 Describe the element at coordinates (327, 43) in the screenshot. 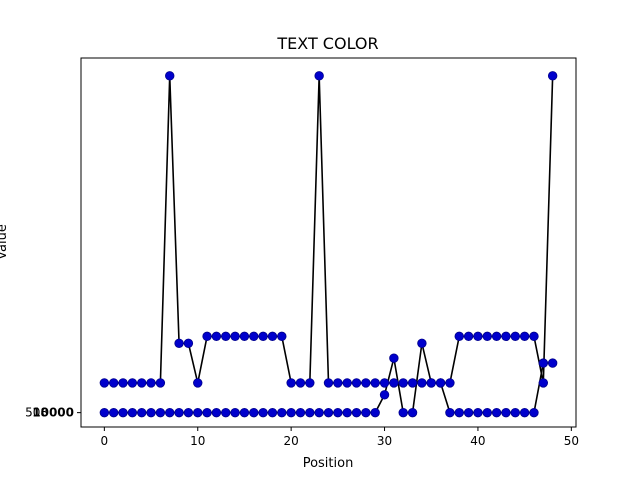

I see `chart-title: TEXT COLOR` at that location.